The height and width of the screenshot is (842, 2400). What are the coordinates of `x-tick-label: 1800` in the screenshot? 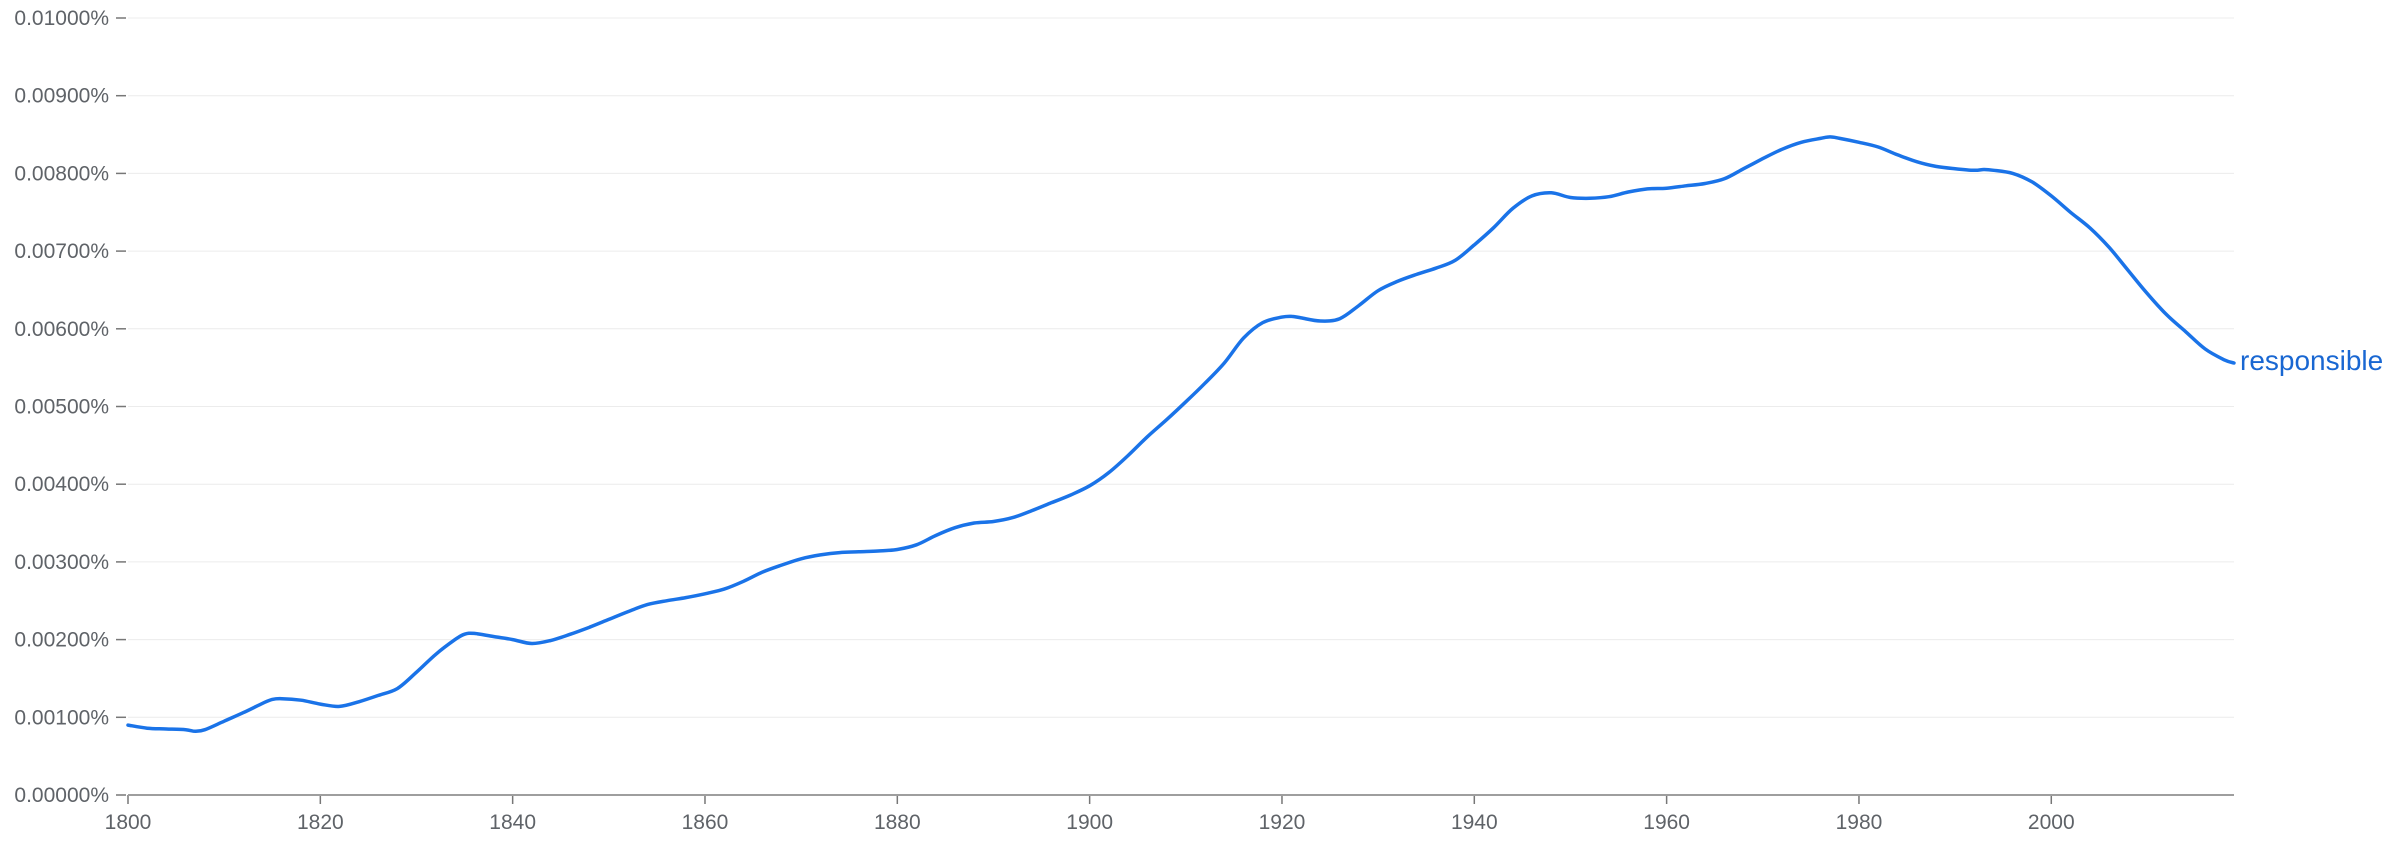 It's located at (128, 822).